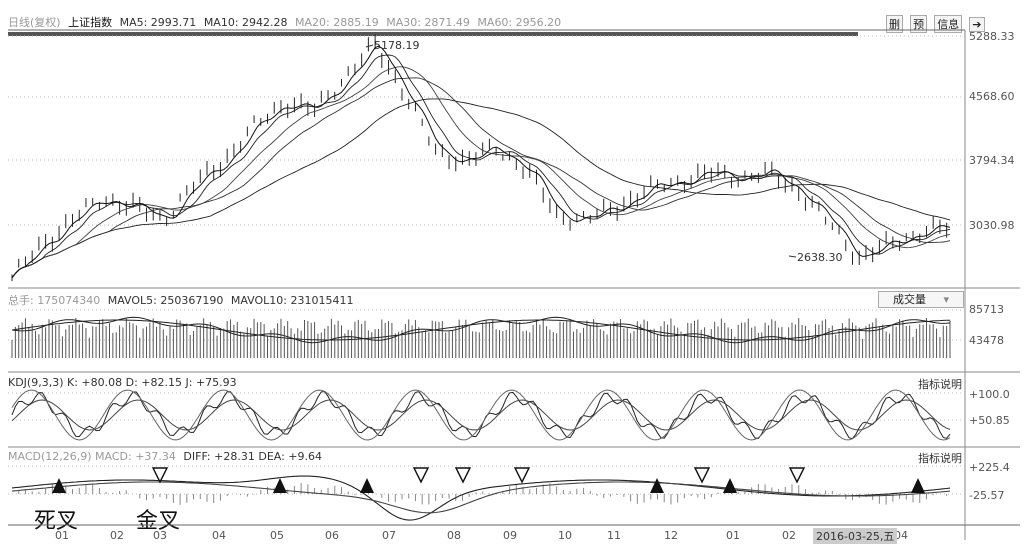  What do you see at coordinates (332, 535) in the screenshot?
I see `month-tick-5: 06` at bounding box center [332, 535].